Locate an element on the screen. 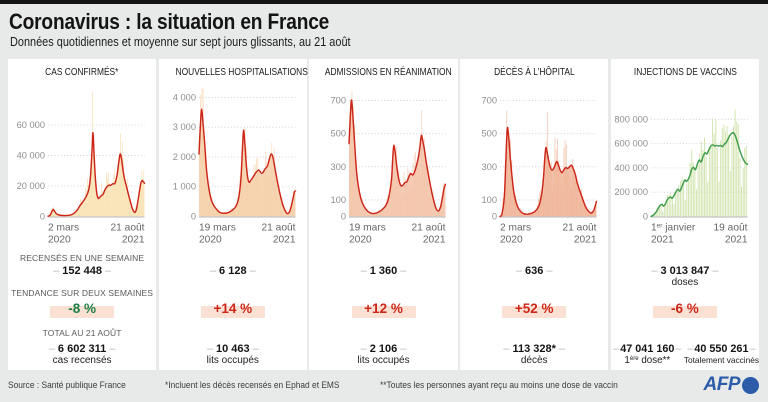 This screenshot has width=768, height=402. footer-source: Source : Santé publique France is located at coordinates (67, 385).